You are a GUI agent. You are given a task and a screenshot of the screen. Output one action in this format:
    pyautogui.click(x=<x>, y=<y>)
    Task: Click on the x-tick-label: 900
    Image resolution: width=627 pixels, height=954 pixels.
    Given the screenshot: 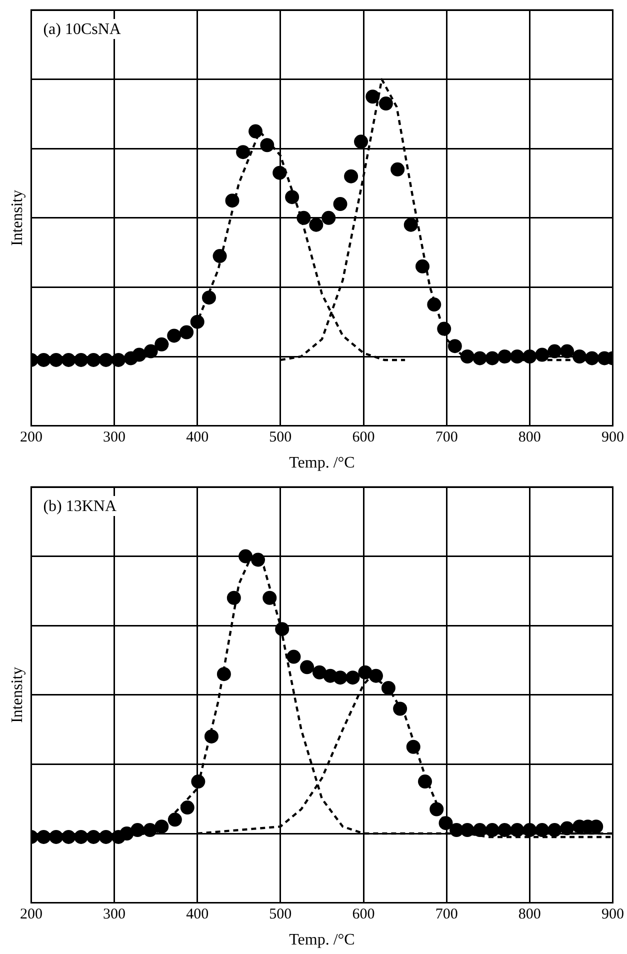 What is the action you would take?
    pyautogui.click(x=613, y=438)
    